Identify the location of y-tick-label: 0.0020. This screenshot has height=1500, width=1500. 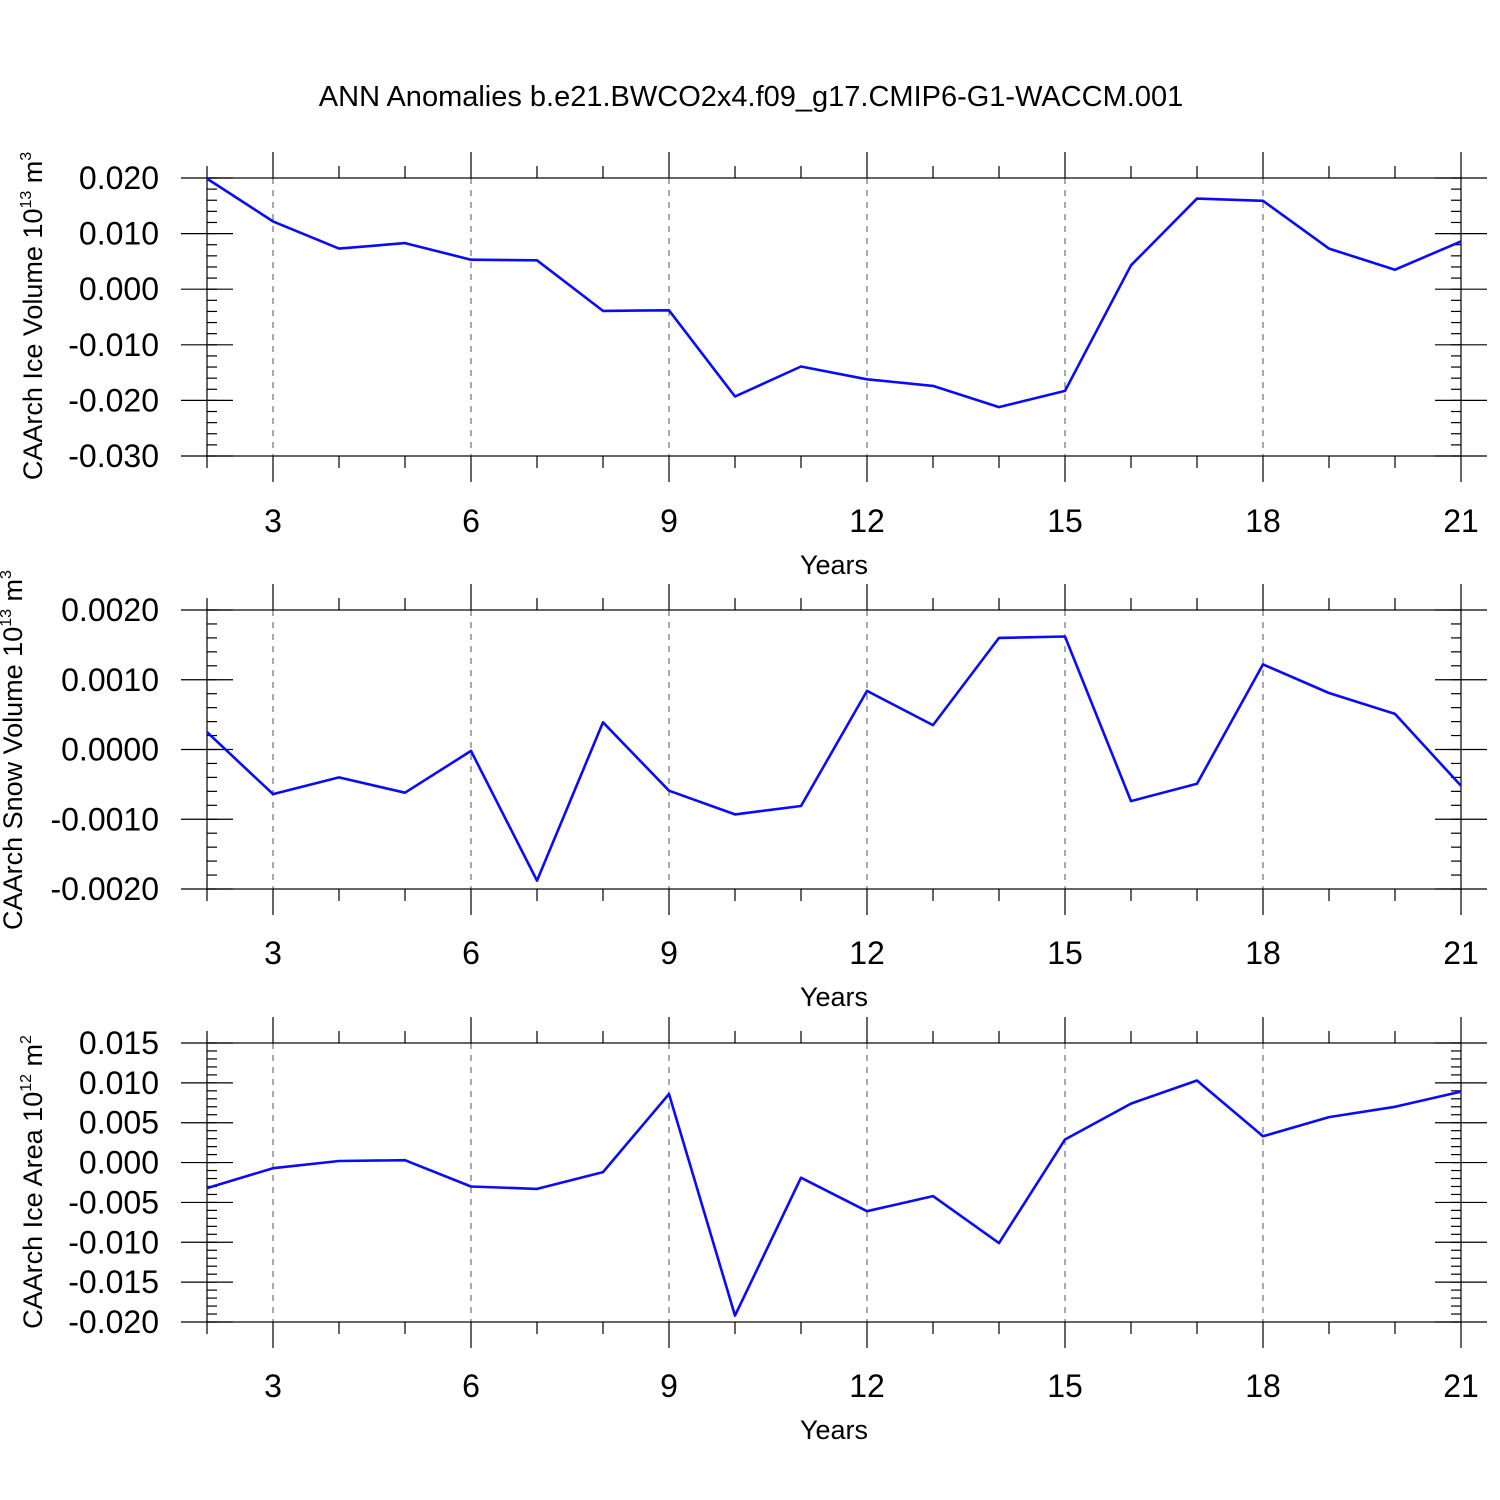
(110, 610).